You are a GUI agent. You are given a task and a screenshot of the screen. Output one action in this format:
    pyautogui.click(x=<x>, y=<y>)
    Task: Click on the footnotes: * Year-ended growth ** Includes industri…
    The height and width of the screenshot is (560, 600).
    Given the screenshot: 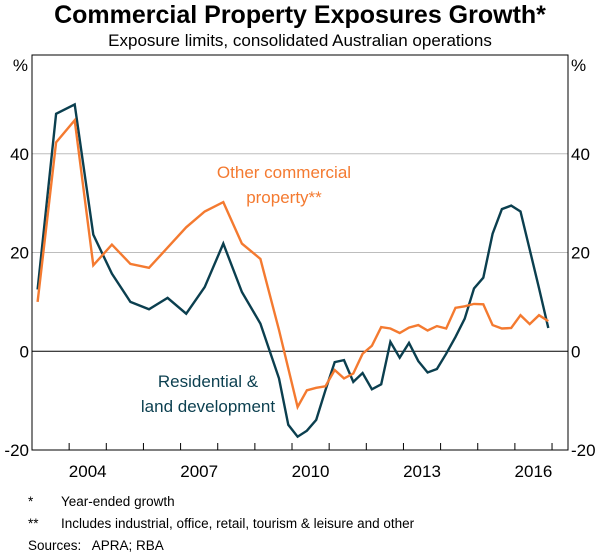 What is the action you would take?
    pyautogui.click(x=221, y=524)
    